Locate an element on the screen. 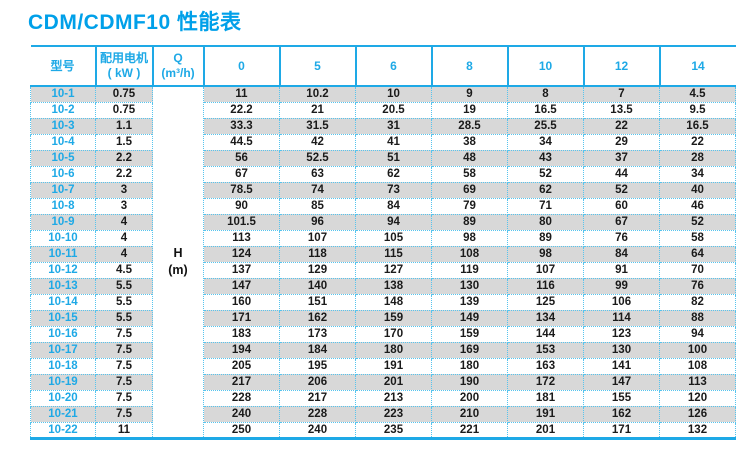 This screenshot has width=750, height=460. head-value-cell: 115 is located at coordinates (393, 254).